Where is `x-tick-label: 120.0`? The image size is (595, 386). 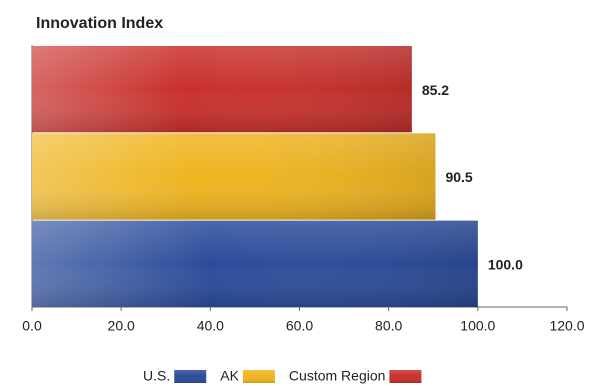
x-tick-label: 120.0 is located at coordinates (566, 326).